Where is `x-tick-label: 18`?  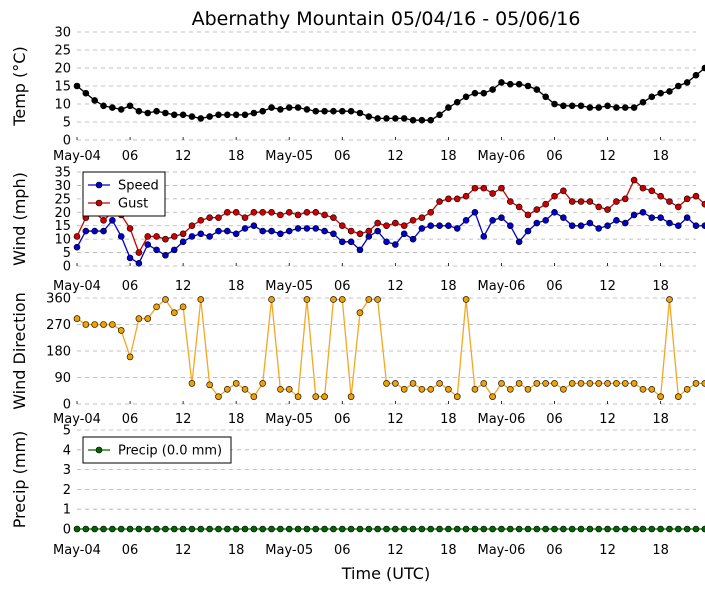 x-tick-label: 18 is located at coordinates (236, 419).